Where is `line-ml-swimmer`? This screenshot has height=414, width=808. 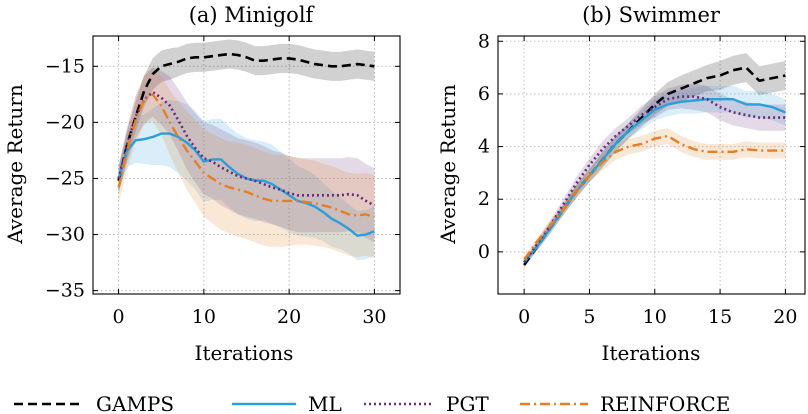
line-ml-swimmer is located at coordinates (654, 180).